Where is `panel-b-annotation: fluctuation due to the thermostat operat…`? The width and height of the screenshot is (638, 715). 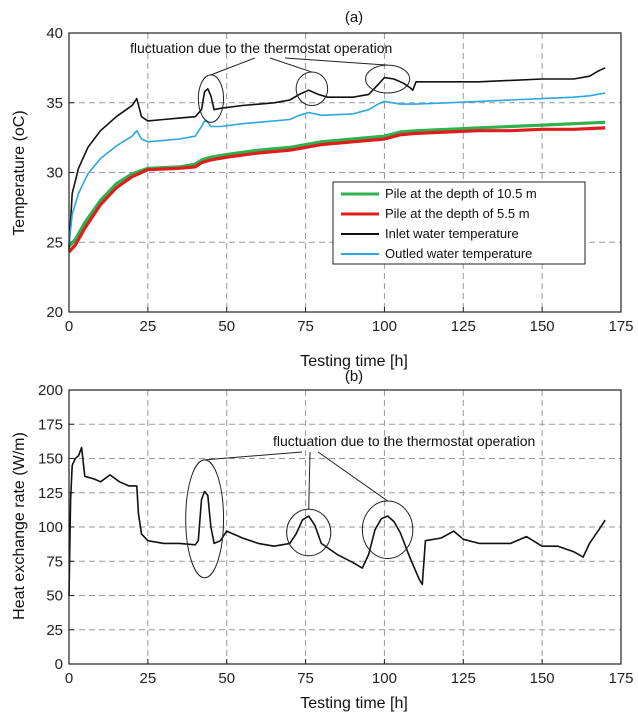
panel-b-annotation: fluctuation due to the thermostat operat… is located at coordinates (404, 441).